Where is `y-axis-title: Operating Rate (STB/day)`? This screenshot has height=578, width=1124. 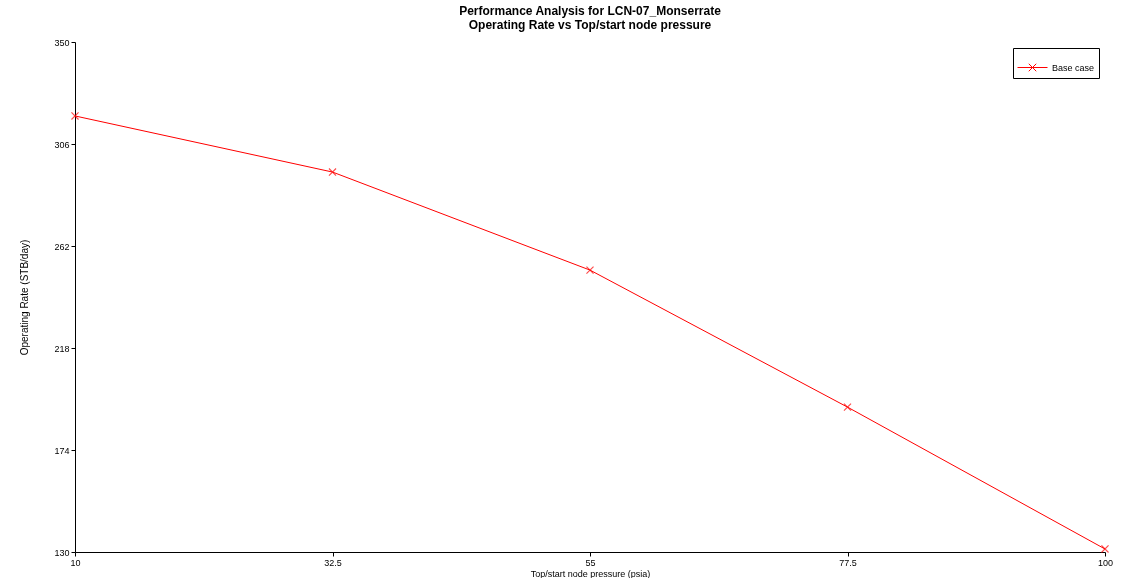 y-axis-title: Operating Rate (STB/day) is located at coordinates (25, 297).